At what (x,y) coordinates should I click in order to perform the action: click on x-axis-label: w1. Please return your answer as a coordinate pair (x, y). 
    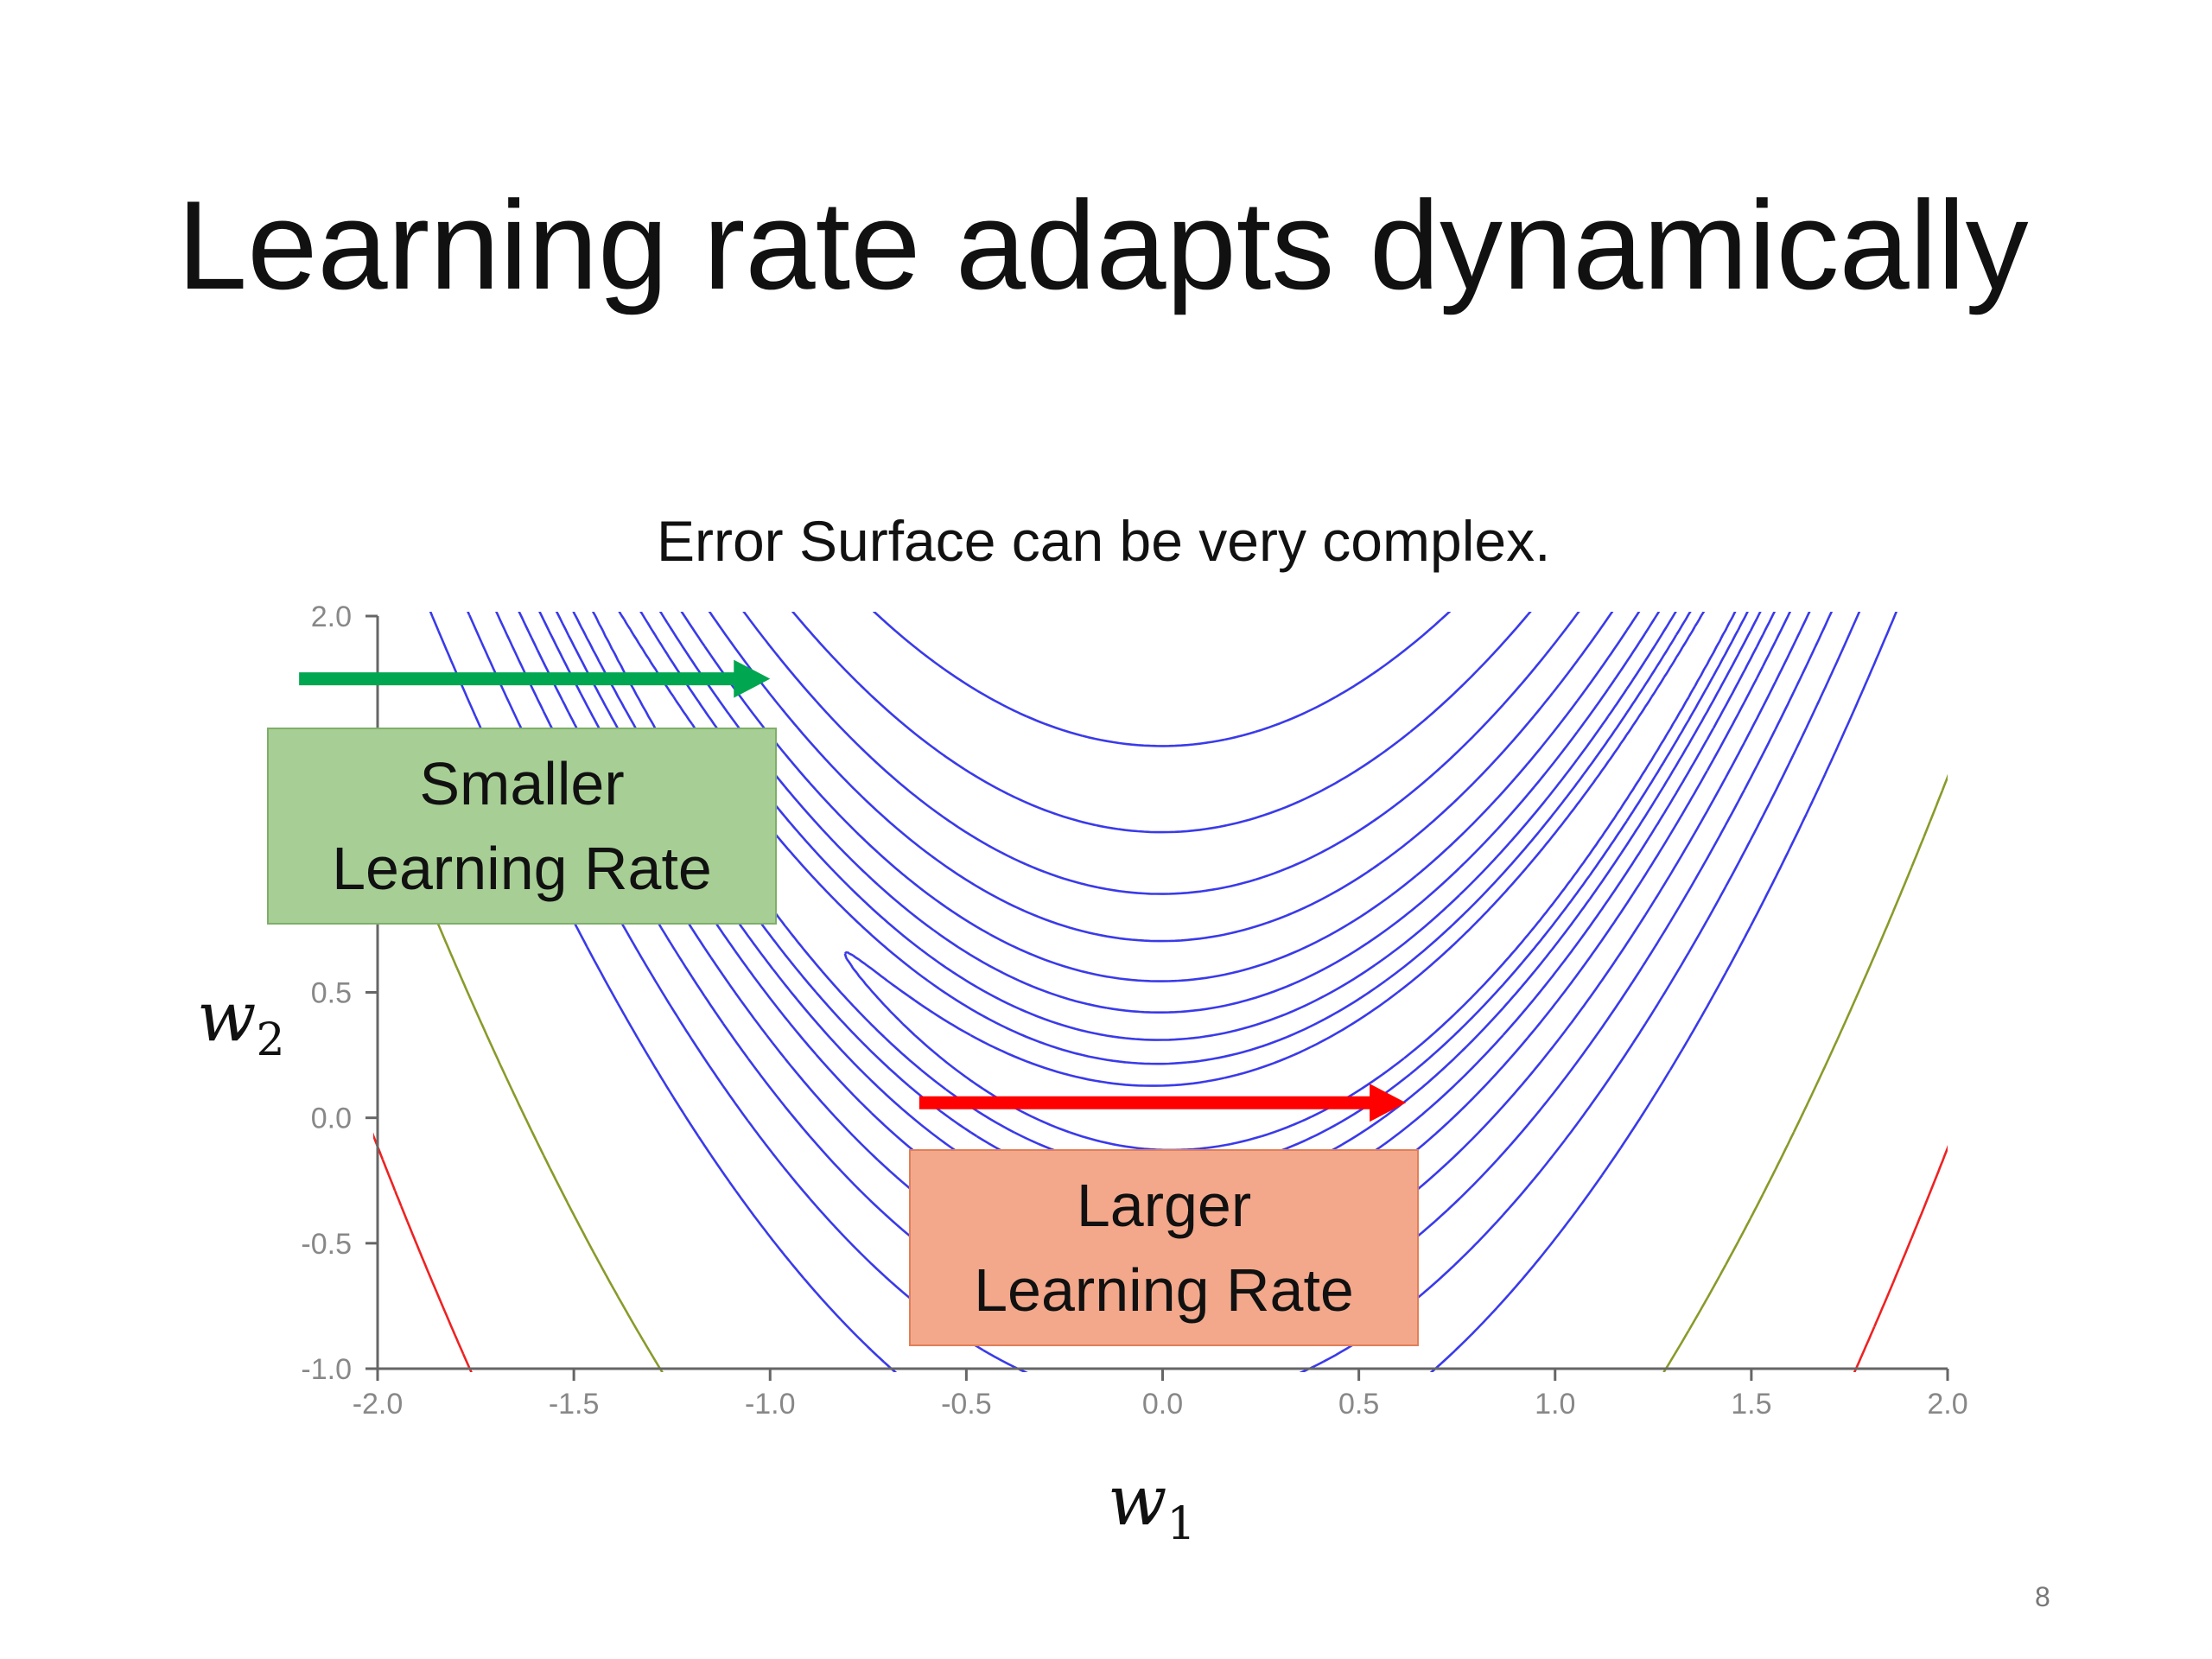
    Looking at the image, I should click on (1152, 1505).